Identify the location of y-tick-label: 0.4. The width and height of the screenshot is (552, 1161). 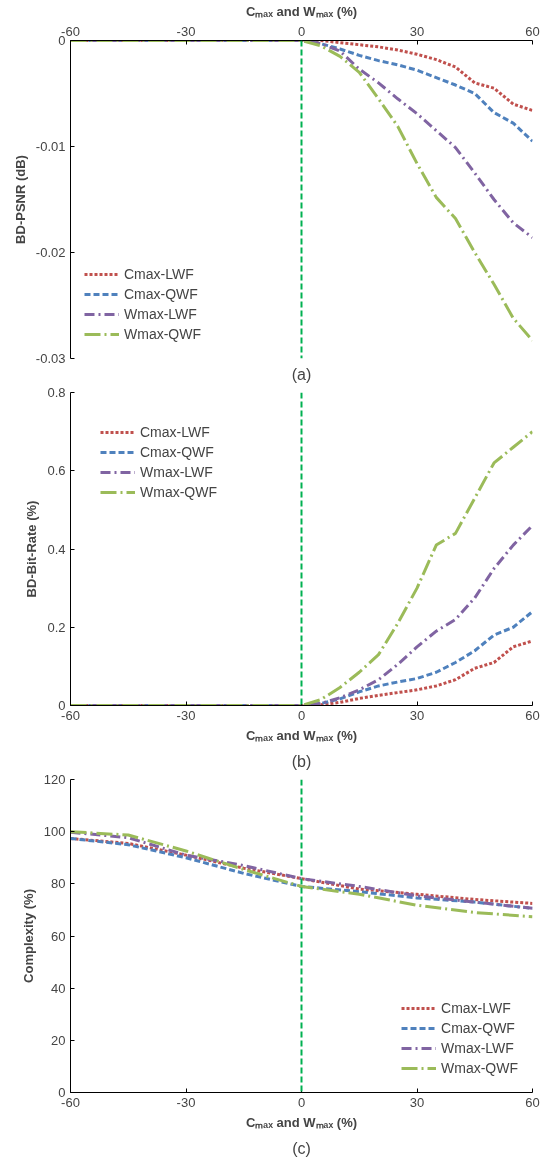
(56, 549).